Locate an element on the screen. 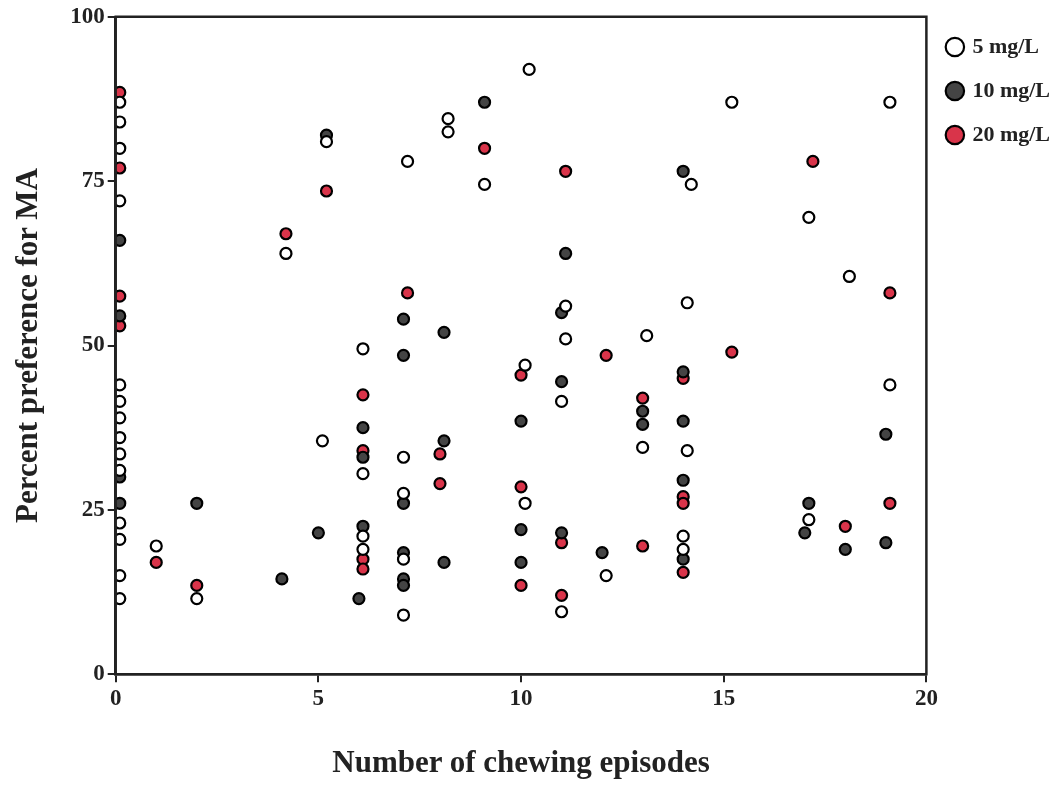  y-tick-label: 0 is located at coordinates (99, 673).